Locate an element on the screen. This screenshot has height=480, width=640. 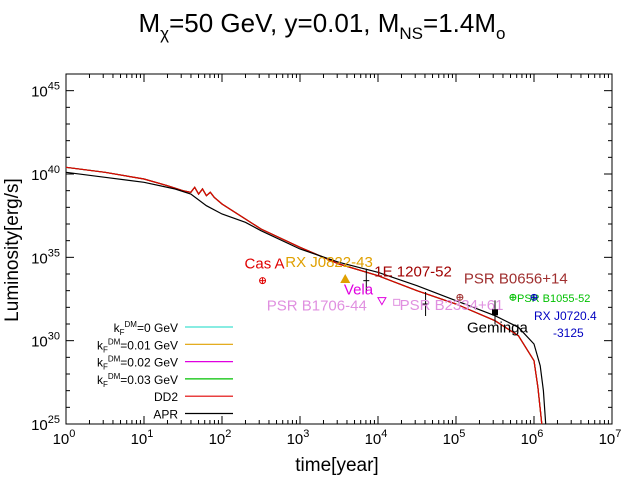
title-part-t1: =50 GeV, y=0.01, M is located at coordinates (284, 23).